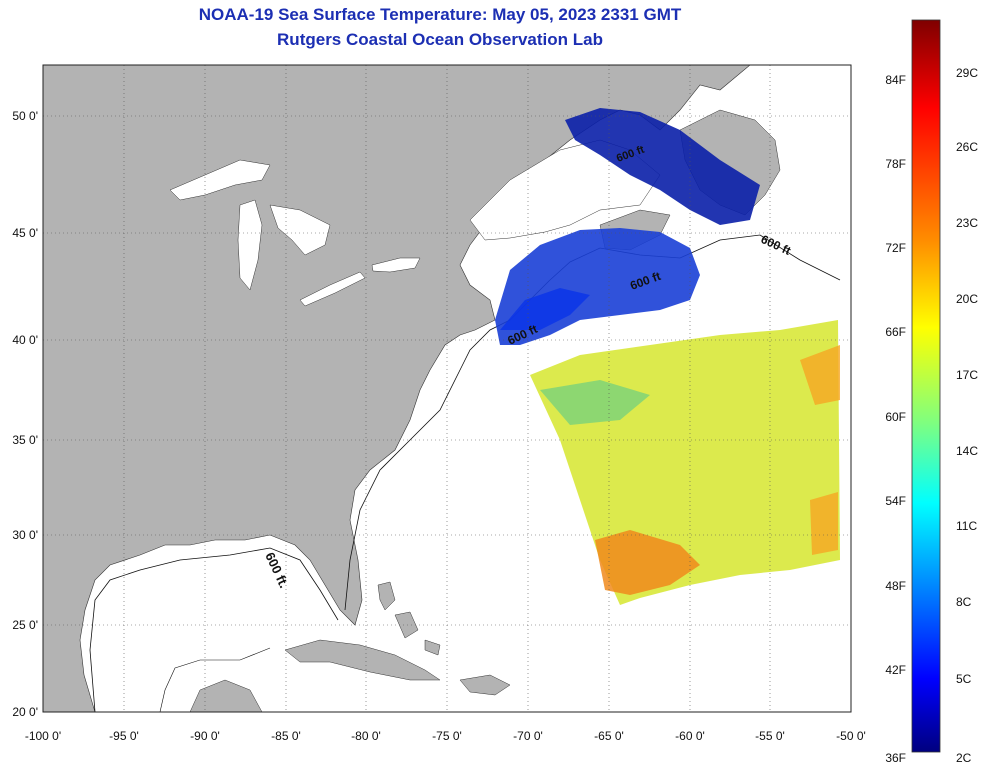 The width and height of the screenshot is (984, 770). I want to click on colorbar-f-label: 42F, so click(895, 670).